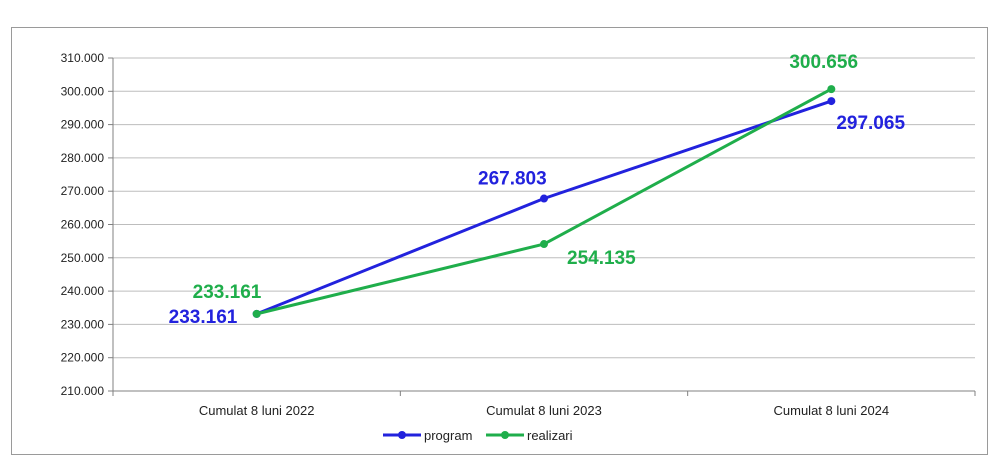  I want to click on legend-label-realizari: realizari, so click(550, 435).